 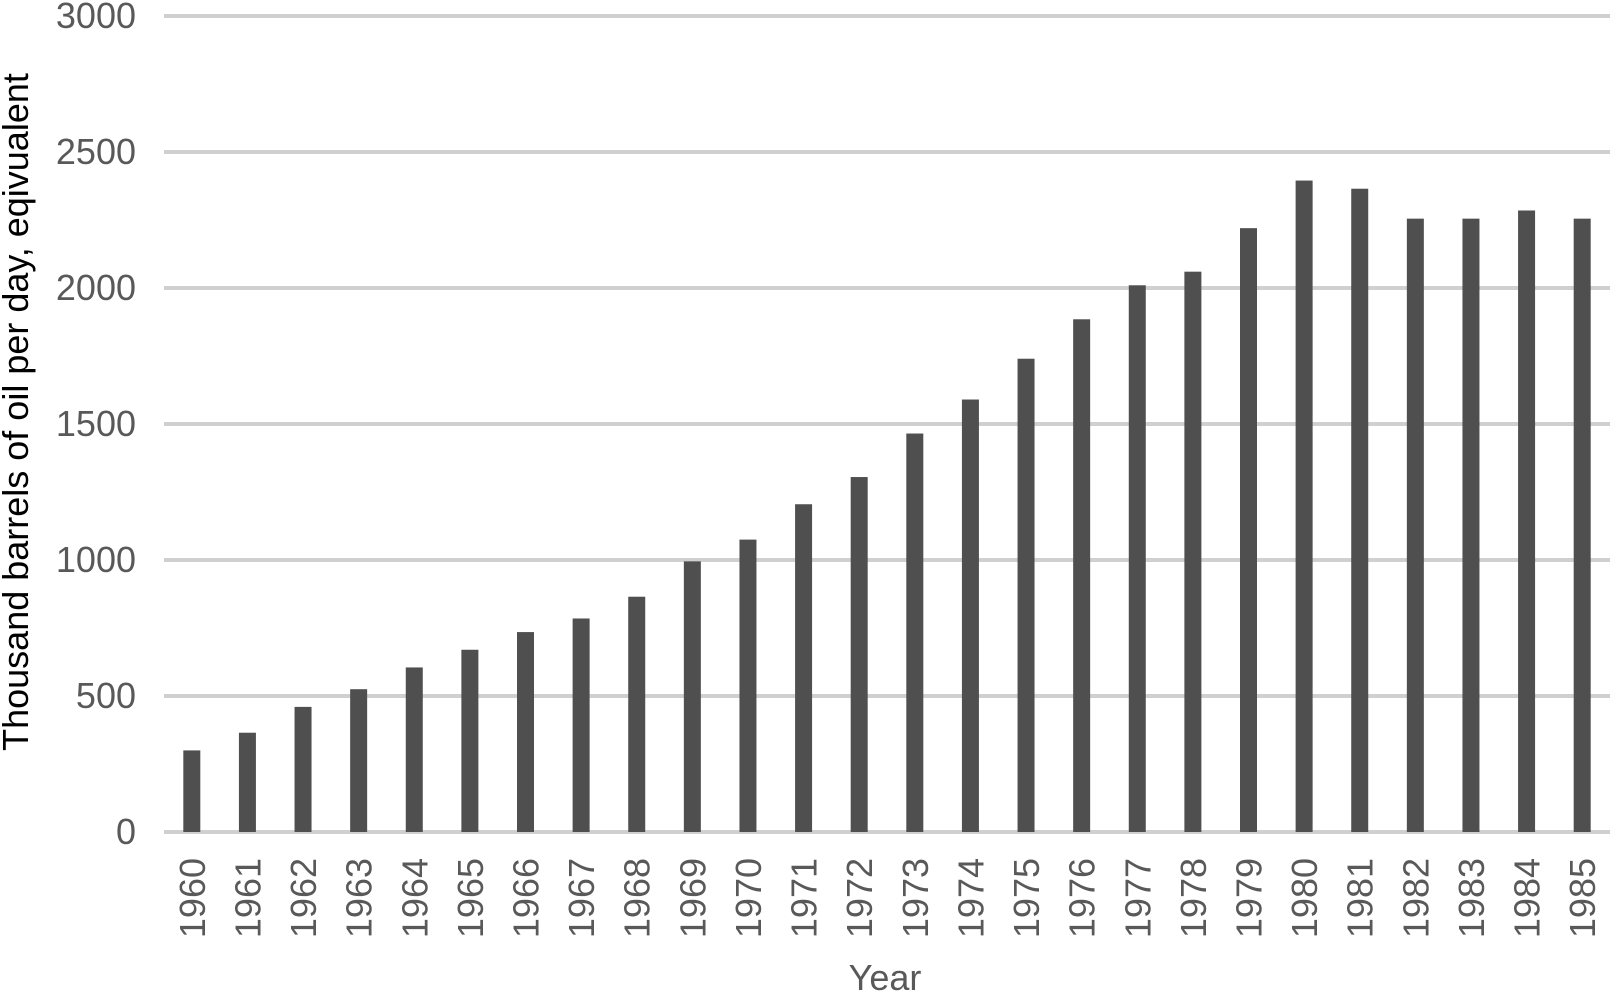 I want to click on bar-1983, so click(x=1471, y=525).